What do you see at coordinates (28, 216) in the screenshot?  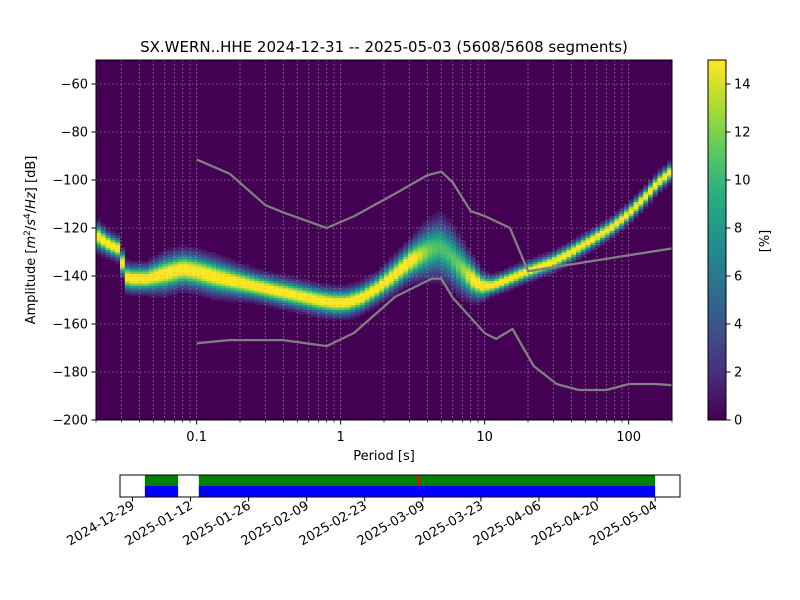 I see `y-axis-label-part: 4` at bounding box center [28, 216].